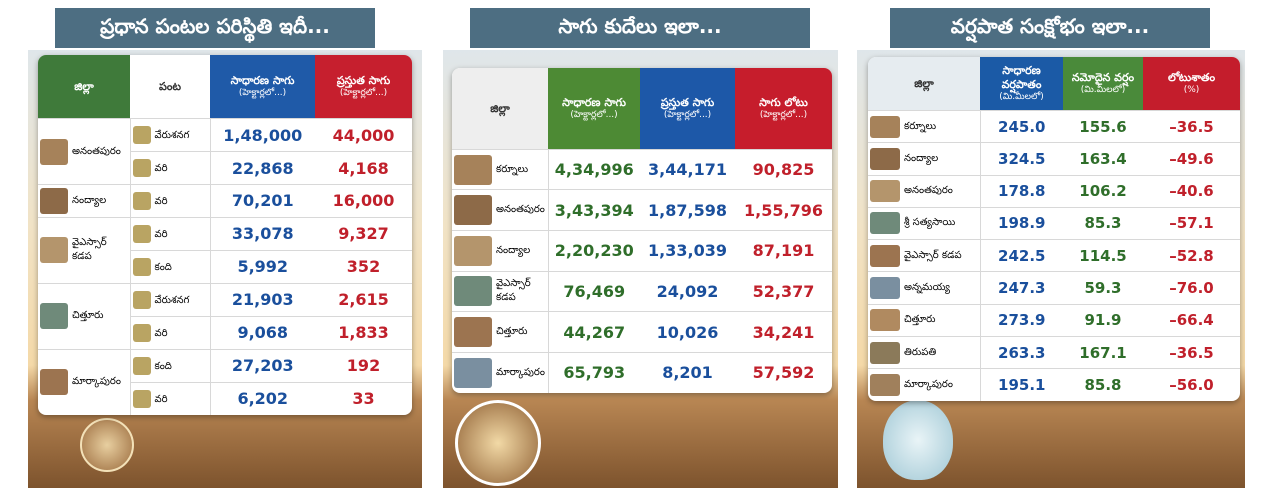  What do you see at coordinates (1191, 191) in the screenshot?
I see `value-cell: –40.6` at bounding box center [1191, 191].